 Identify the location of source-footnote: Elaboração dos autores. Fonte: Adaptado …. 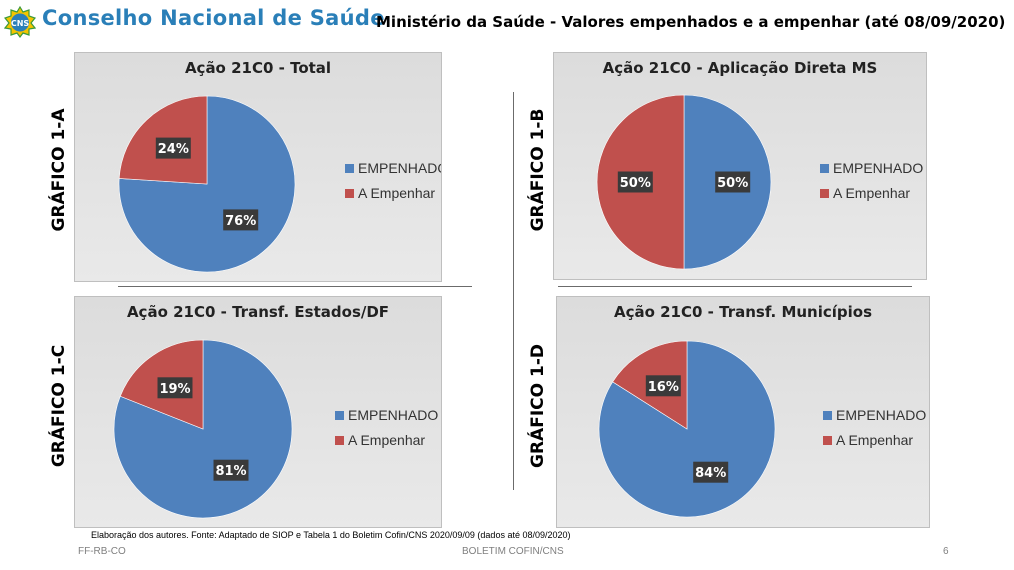
(331, 535).